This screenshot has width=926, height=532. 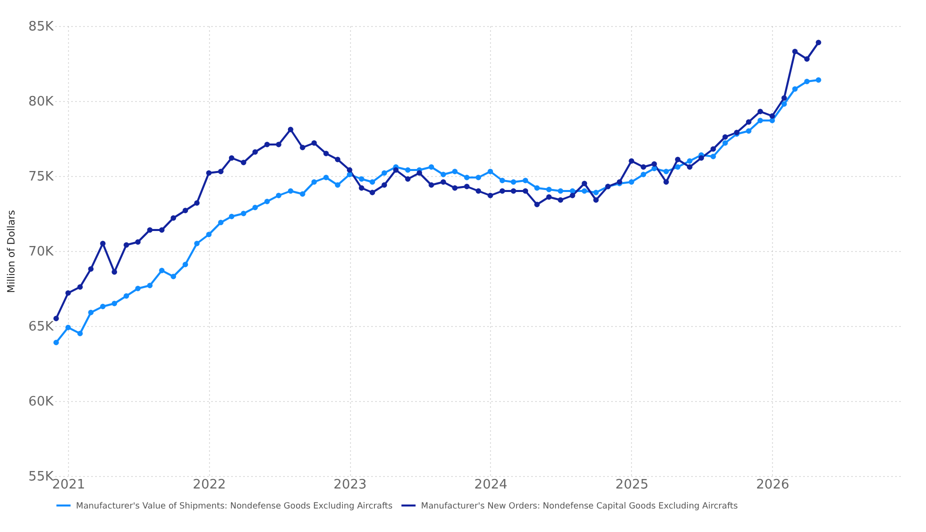 I want to click on y-tick-label: 75K, so click(x=41, y=177).